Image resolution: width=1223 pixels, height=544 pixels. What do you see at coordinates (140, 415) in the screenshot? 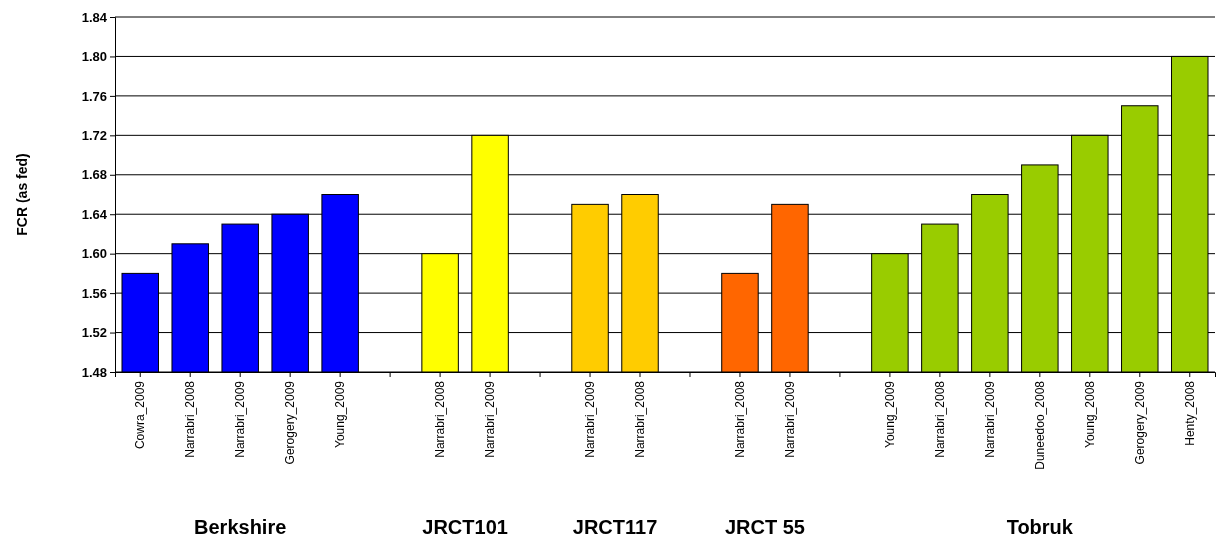
I see `x-tick-label: Cowra_2009` at bounding box center [140, 415].